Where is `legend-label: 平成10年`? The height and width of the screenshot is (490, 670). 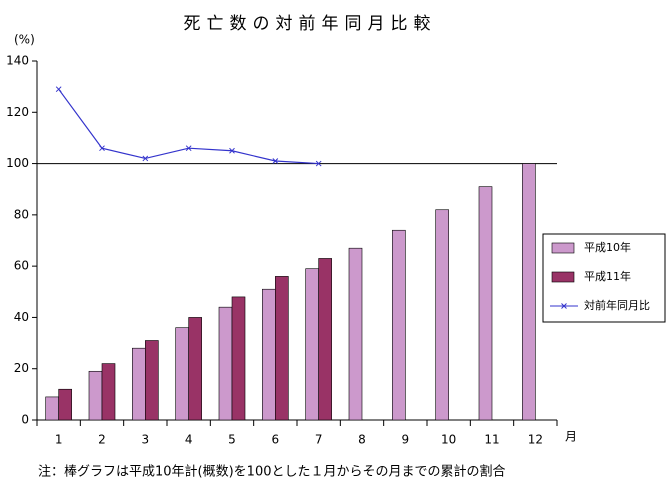 legend-label: 平成10年 is located at coordinates (607, 247).